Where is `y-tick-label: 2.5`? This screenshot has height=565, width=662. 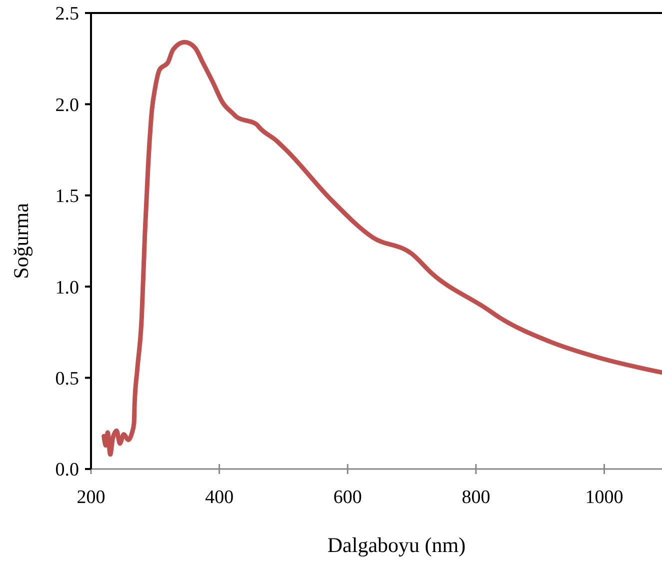
y-tick-label: 2.5 is located at coordinates (67, 14).